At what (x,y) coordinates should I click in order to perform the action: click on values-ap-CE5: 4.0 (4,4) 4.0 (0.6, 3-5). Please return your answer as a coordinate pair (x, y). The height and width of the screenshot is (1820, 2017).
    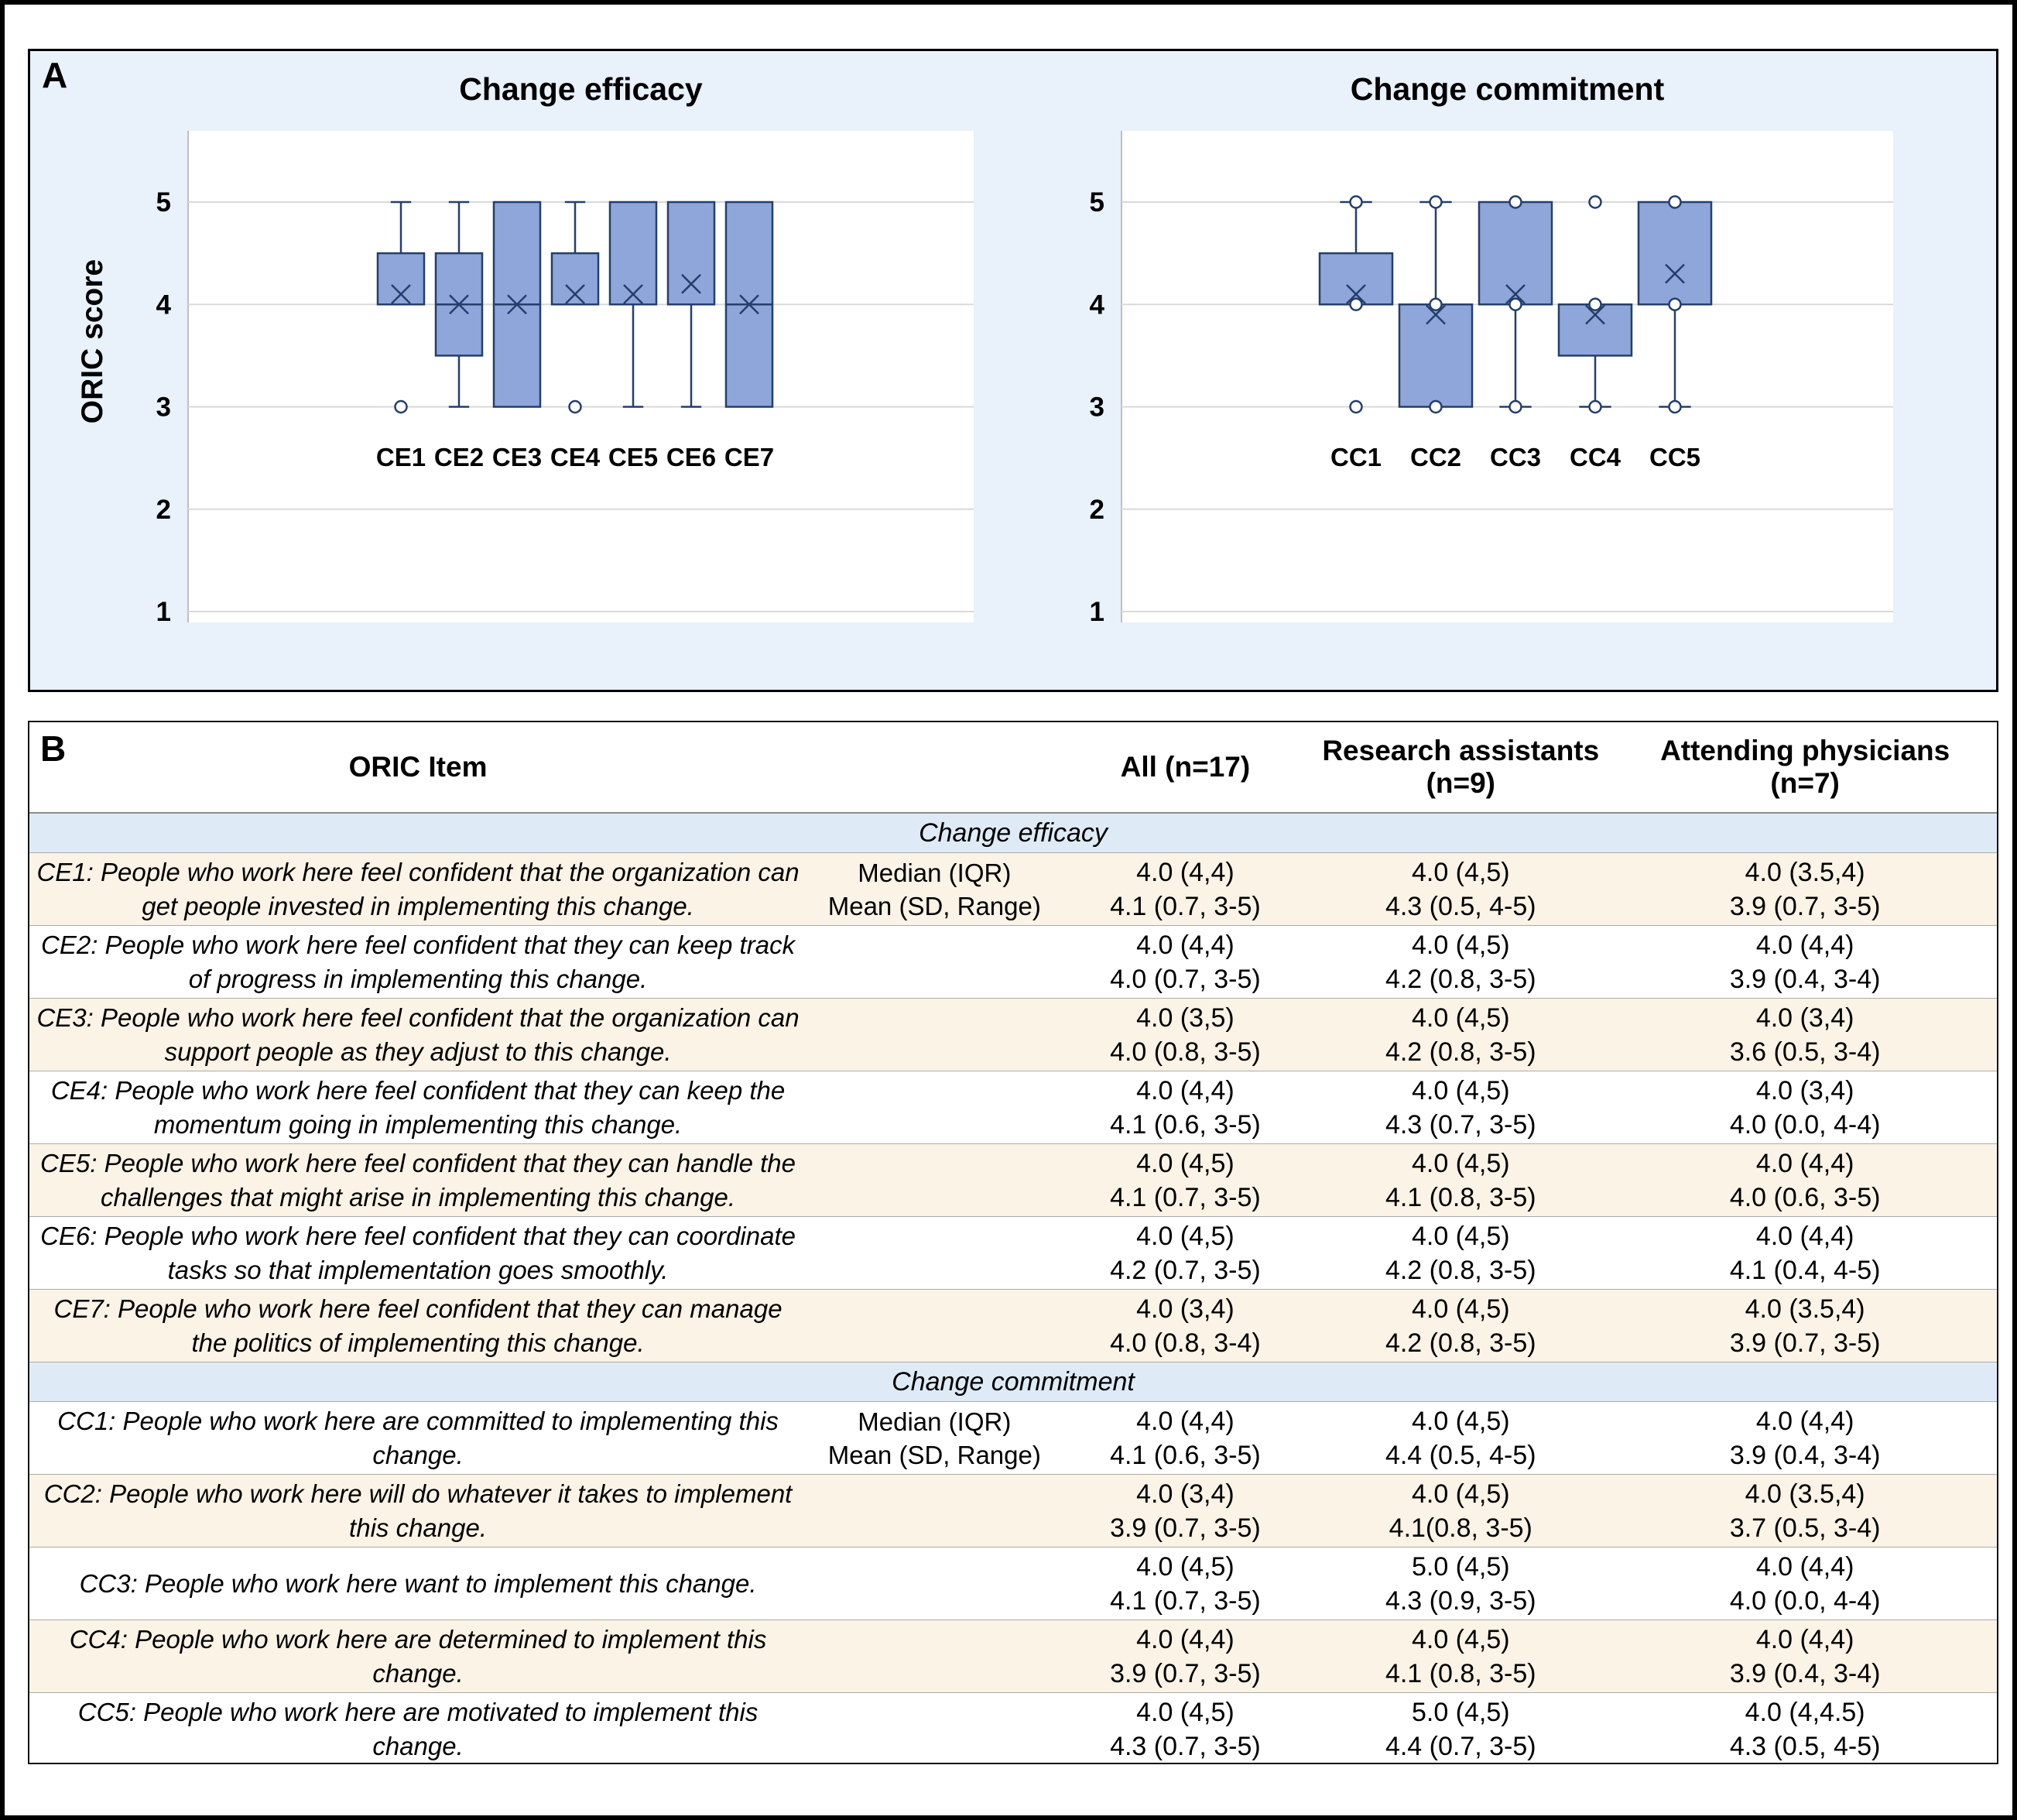
    Looking at the image, I should click on (1805, 1180).